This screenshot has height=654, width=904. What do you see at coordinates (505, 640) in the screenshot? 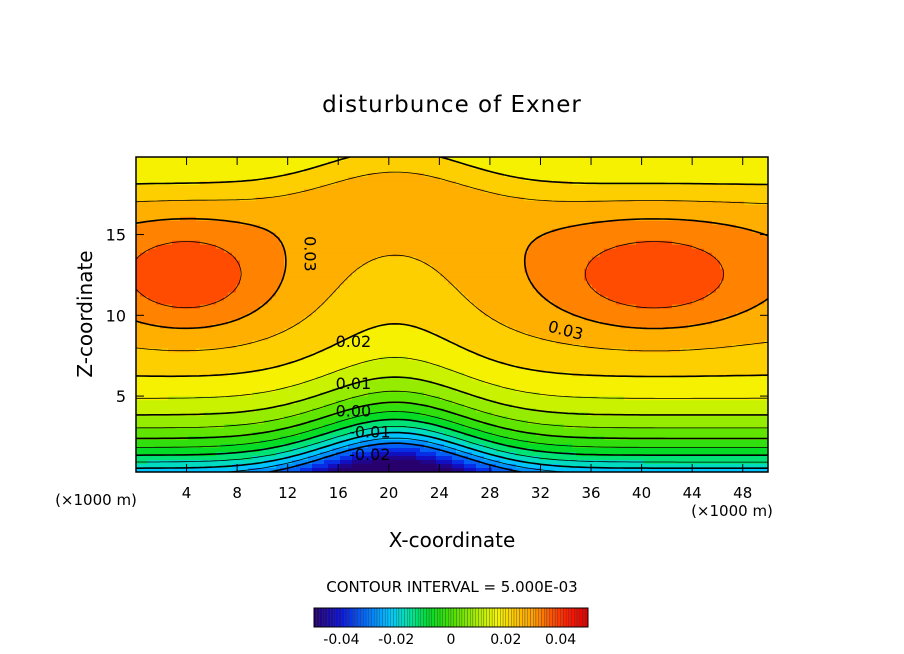
I see `colorbar-tick-label: 0.02` at bounding box center [505, 640].